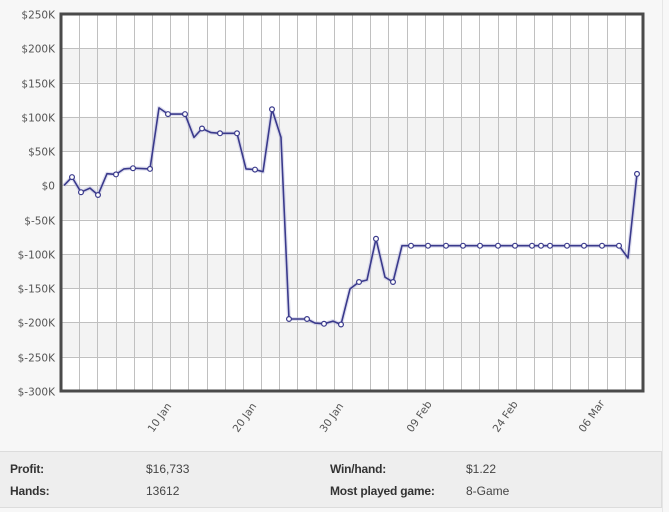 The image size is (669, 512). I want to click on most-played-game-label: Most played game:, so click(382, 491).